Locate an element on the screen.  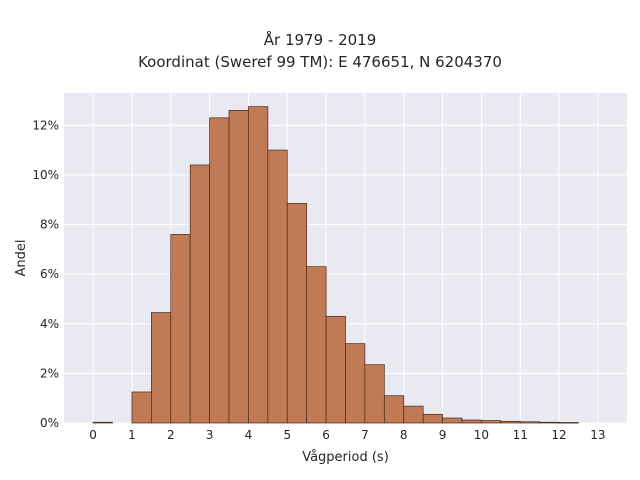
x-tick-label: 2 is located at coordinates (171, 435).